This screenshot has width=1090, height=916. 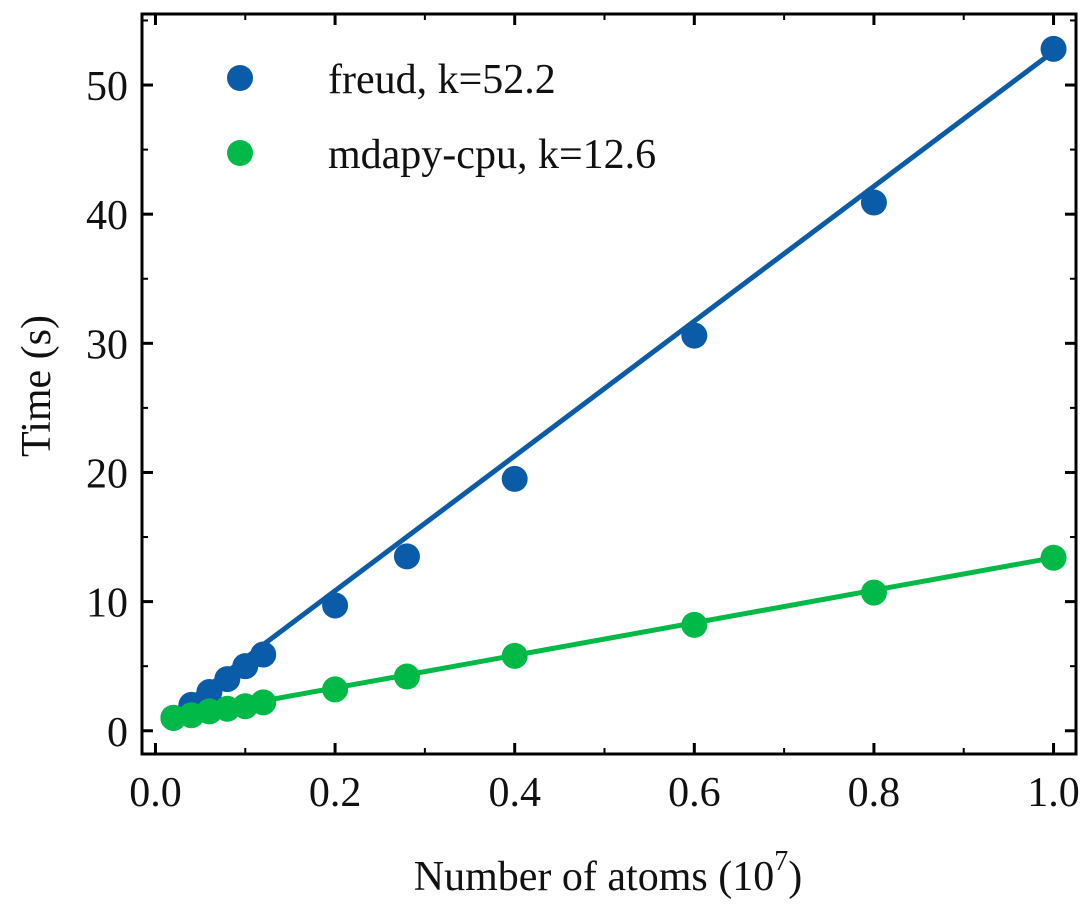 What do you see at coordinates (117, 733) in the screenshot?
I see `y-tick-label: 0` at bounding box center [117, 733].